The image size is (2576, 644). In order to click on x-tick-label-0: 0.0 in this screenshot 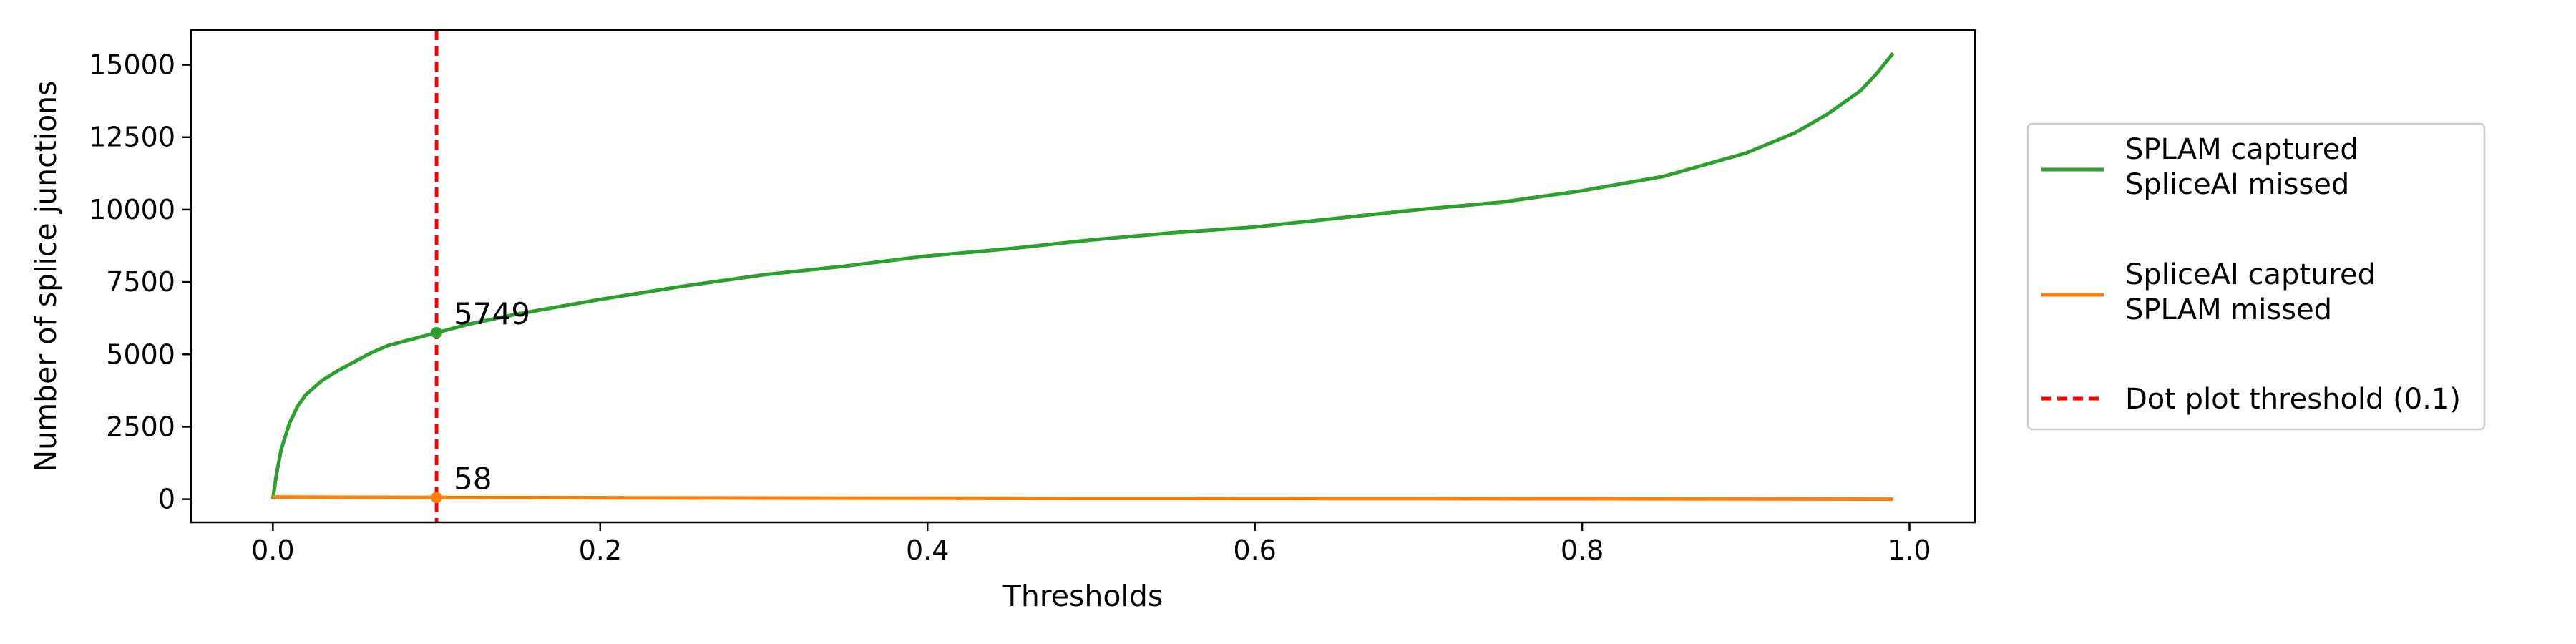, I will do `click(272, 550)`.